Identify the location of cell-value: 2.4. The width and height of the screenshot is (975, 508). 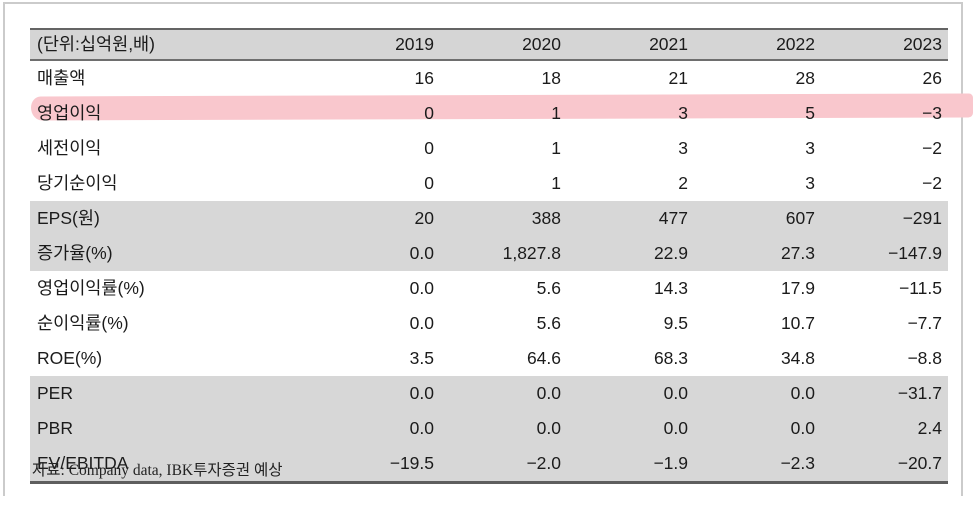
(884, 428).